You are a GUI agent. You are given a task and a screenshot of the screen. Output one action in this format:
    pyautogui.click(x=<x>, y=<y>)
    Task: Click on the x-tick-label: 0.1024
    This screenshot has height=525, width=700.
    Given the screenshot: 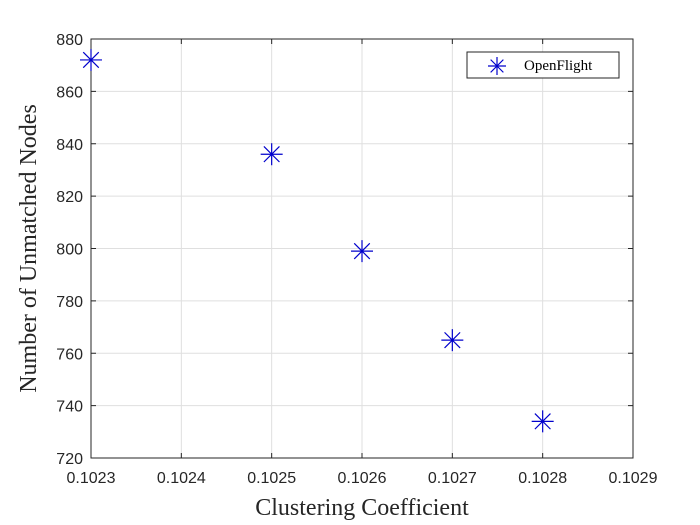 What is the action you would take?
    pyautogui.click(x=181, y=478)
    